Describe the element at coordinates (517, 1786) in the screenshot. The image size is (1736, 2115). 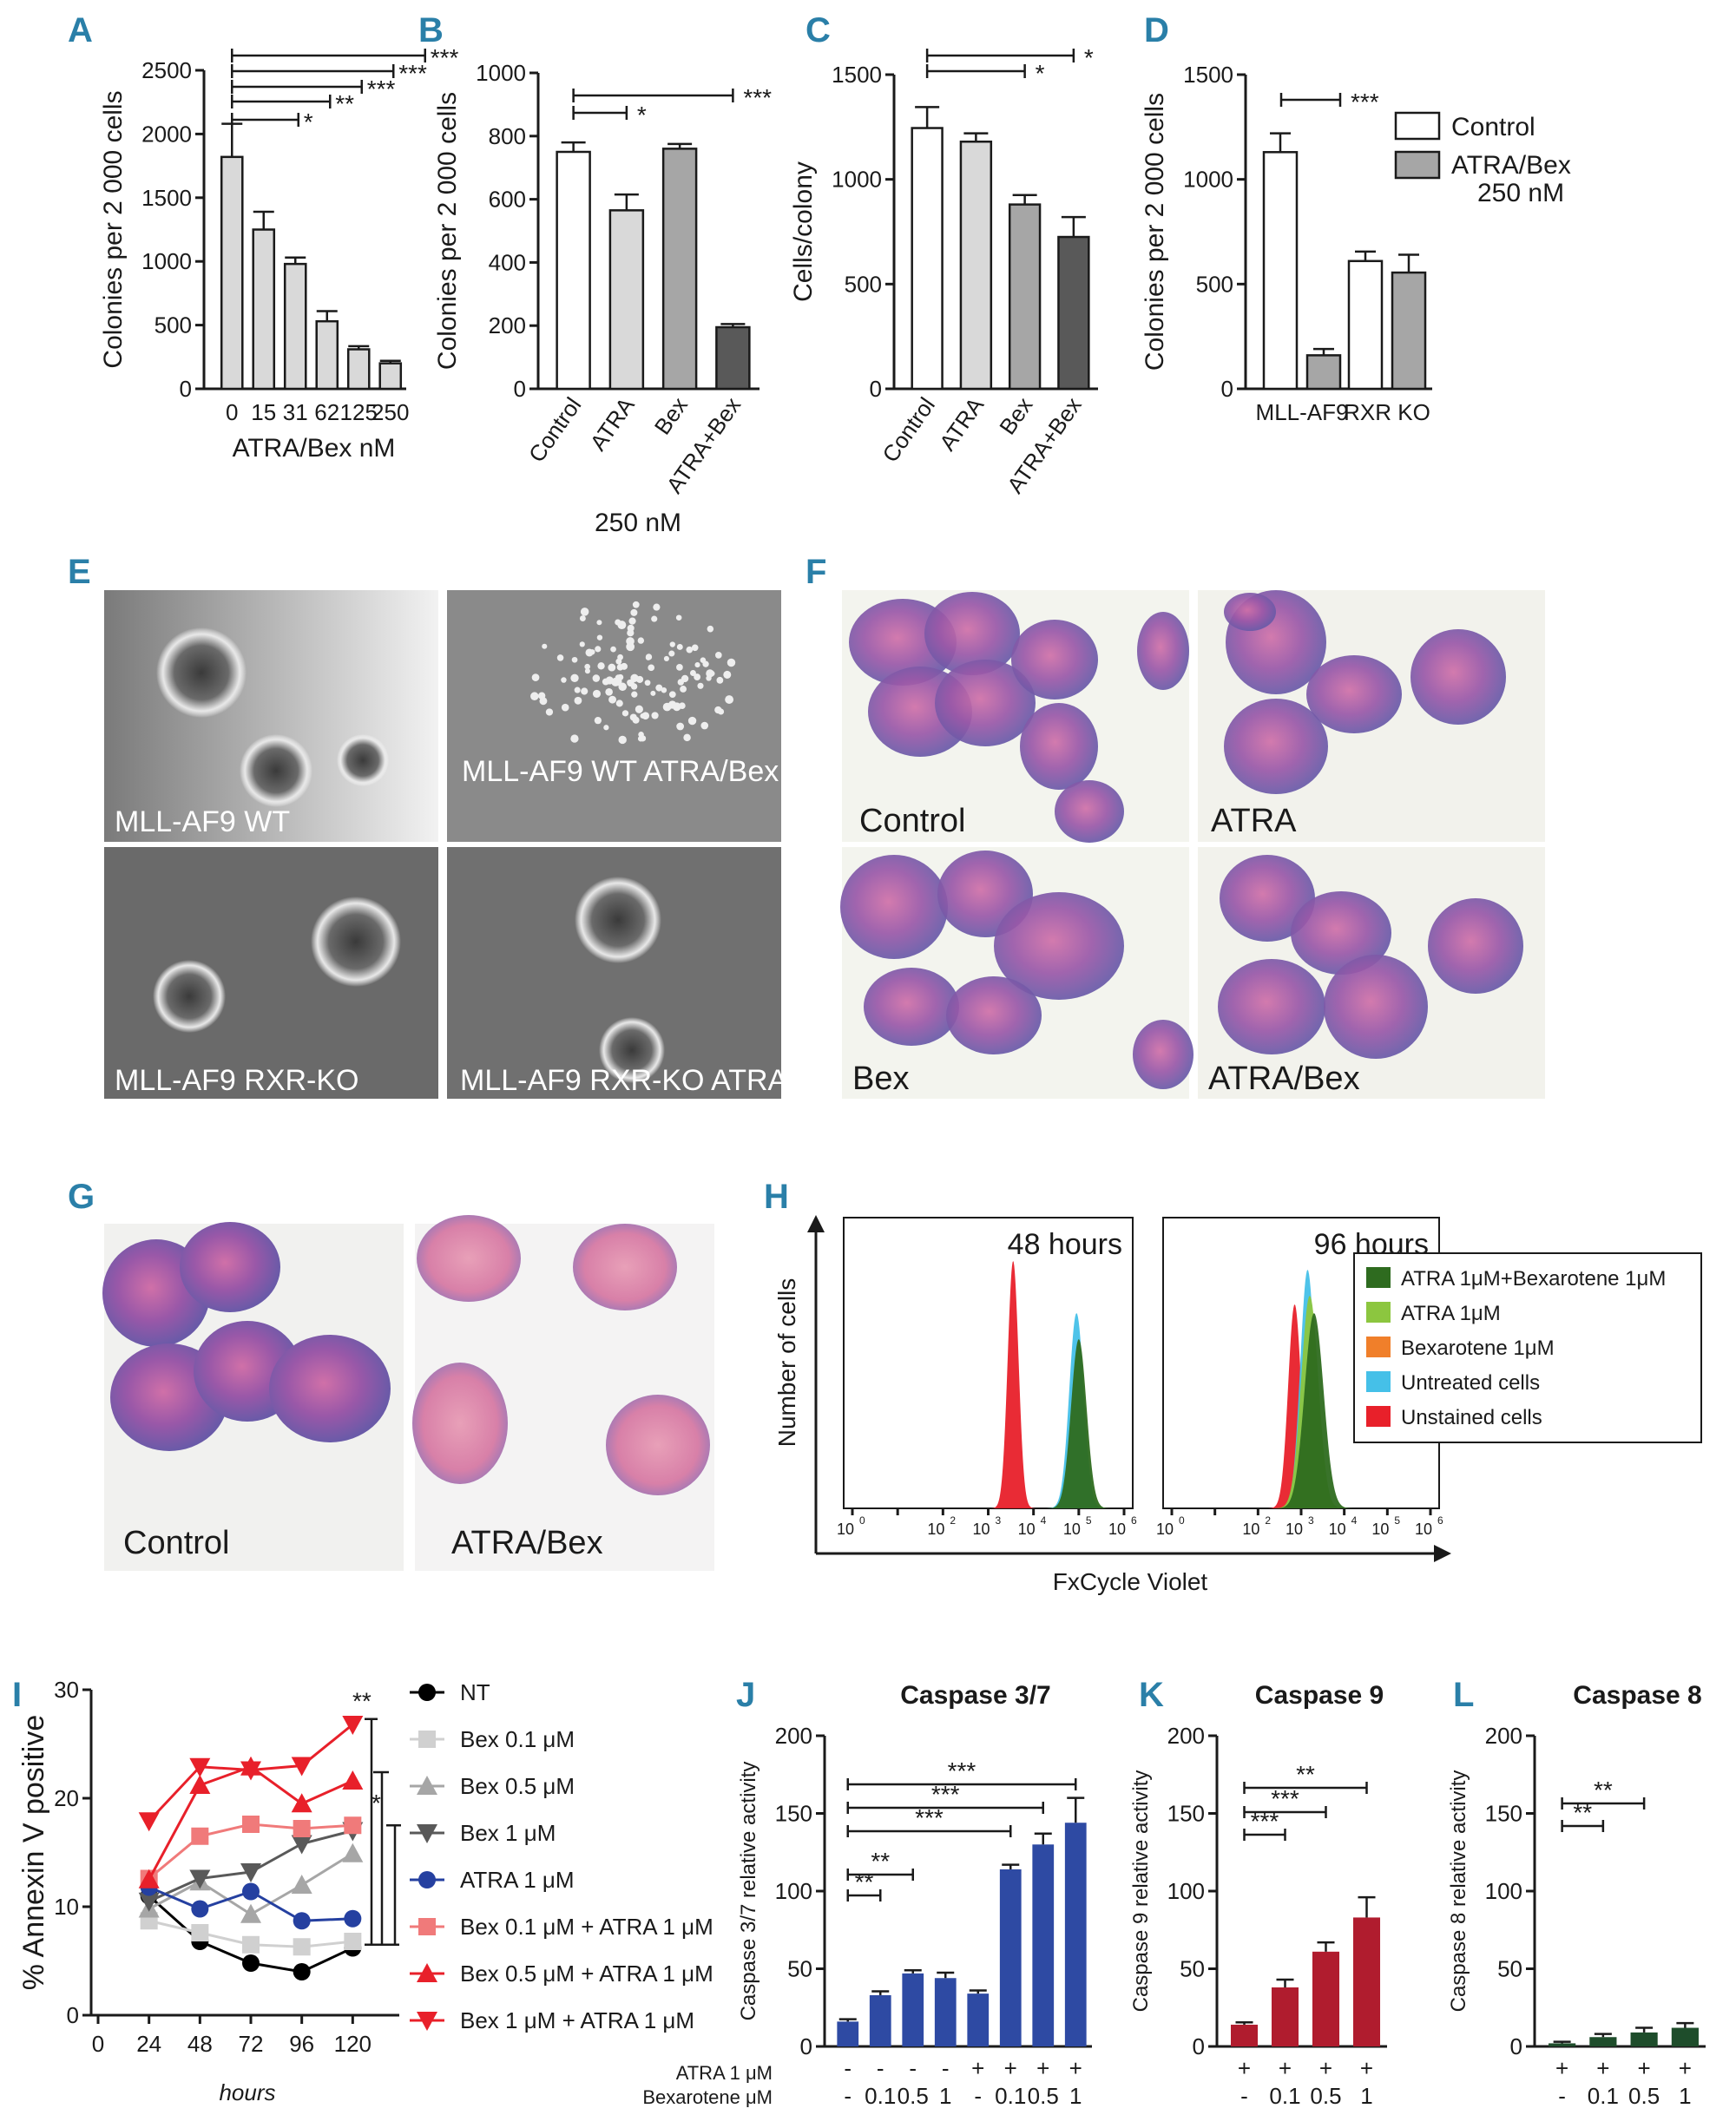
I see `legend-label: Bex 0.5 μM` at that location.